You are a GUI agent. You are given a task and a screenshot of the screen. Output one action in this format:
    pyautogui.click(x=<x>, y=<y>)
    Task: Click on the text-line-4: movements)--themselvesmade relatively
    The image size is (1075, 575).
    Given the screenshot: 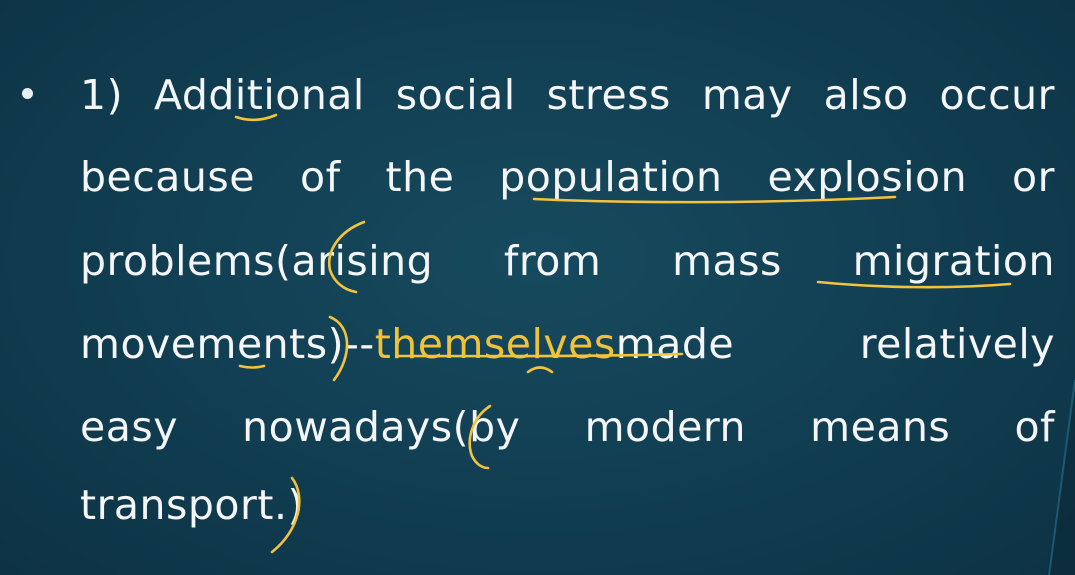 What is the action you would take?
    pyautogui.click(x=567, y=344)
    